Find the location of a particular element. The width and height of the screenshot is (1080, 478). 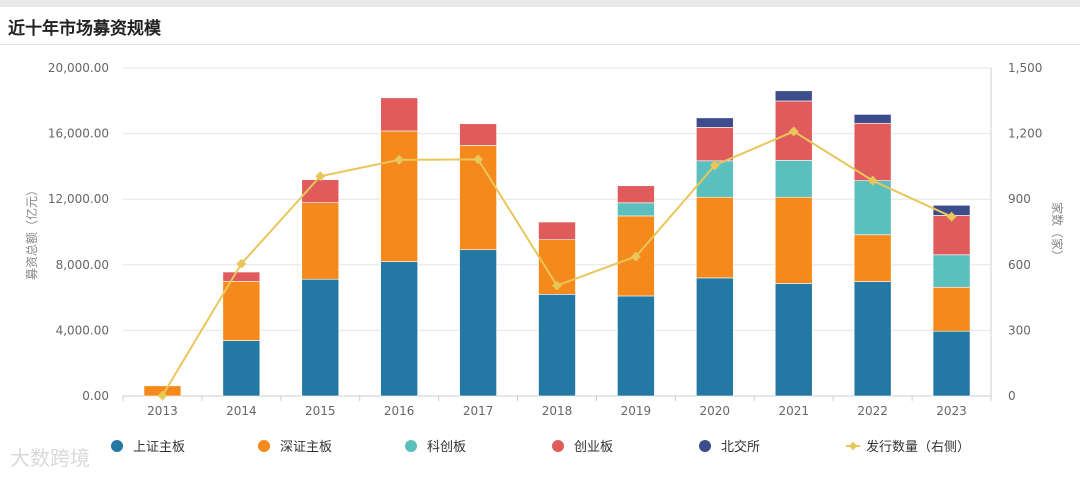

y-tick-label: 16,000.00 is located at coordinates (78, 134).